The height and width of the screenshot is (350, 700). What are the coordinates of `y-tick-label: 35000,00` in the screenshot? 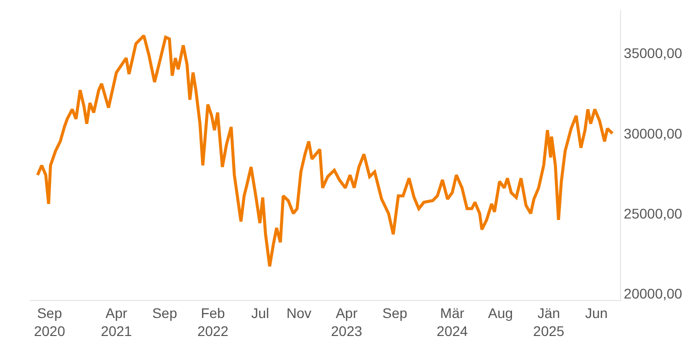 It's located at (653, 53).